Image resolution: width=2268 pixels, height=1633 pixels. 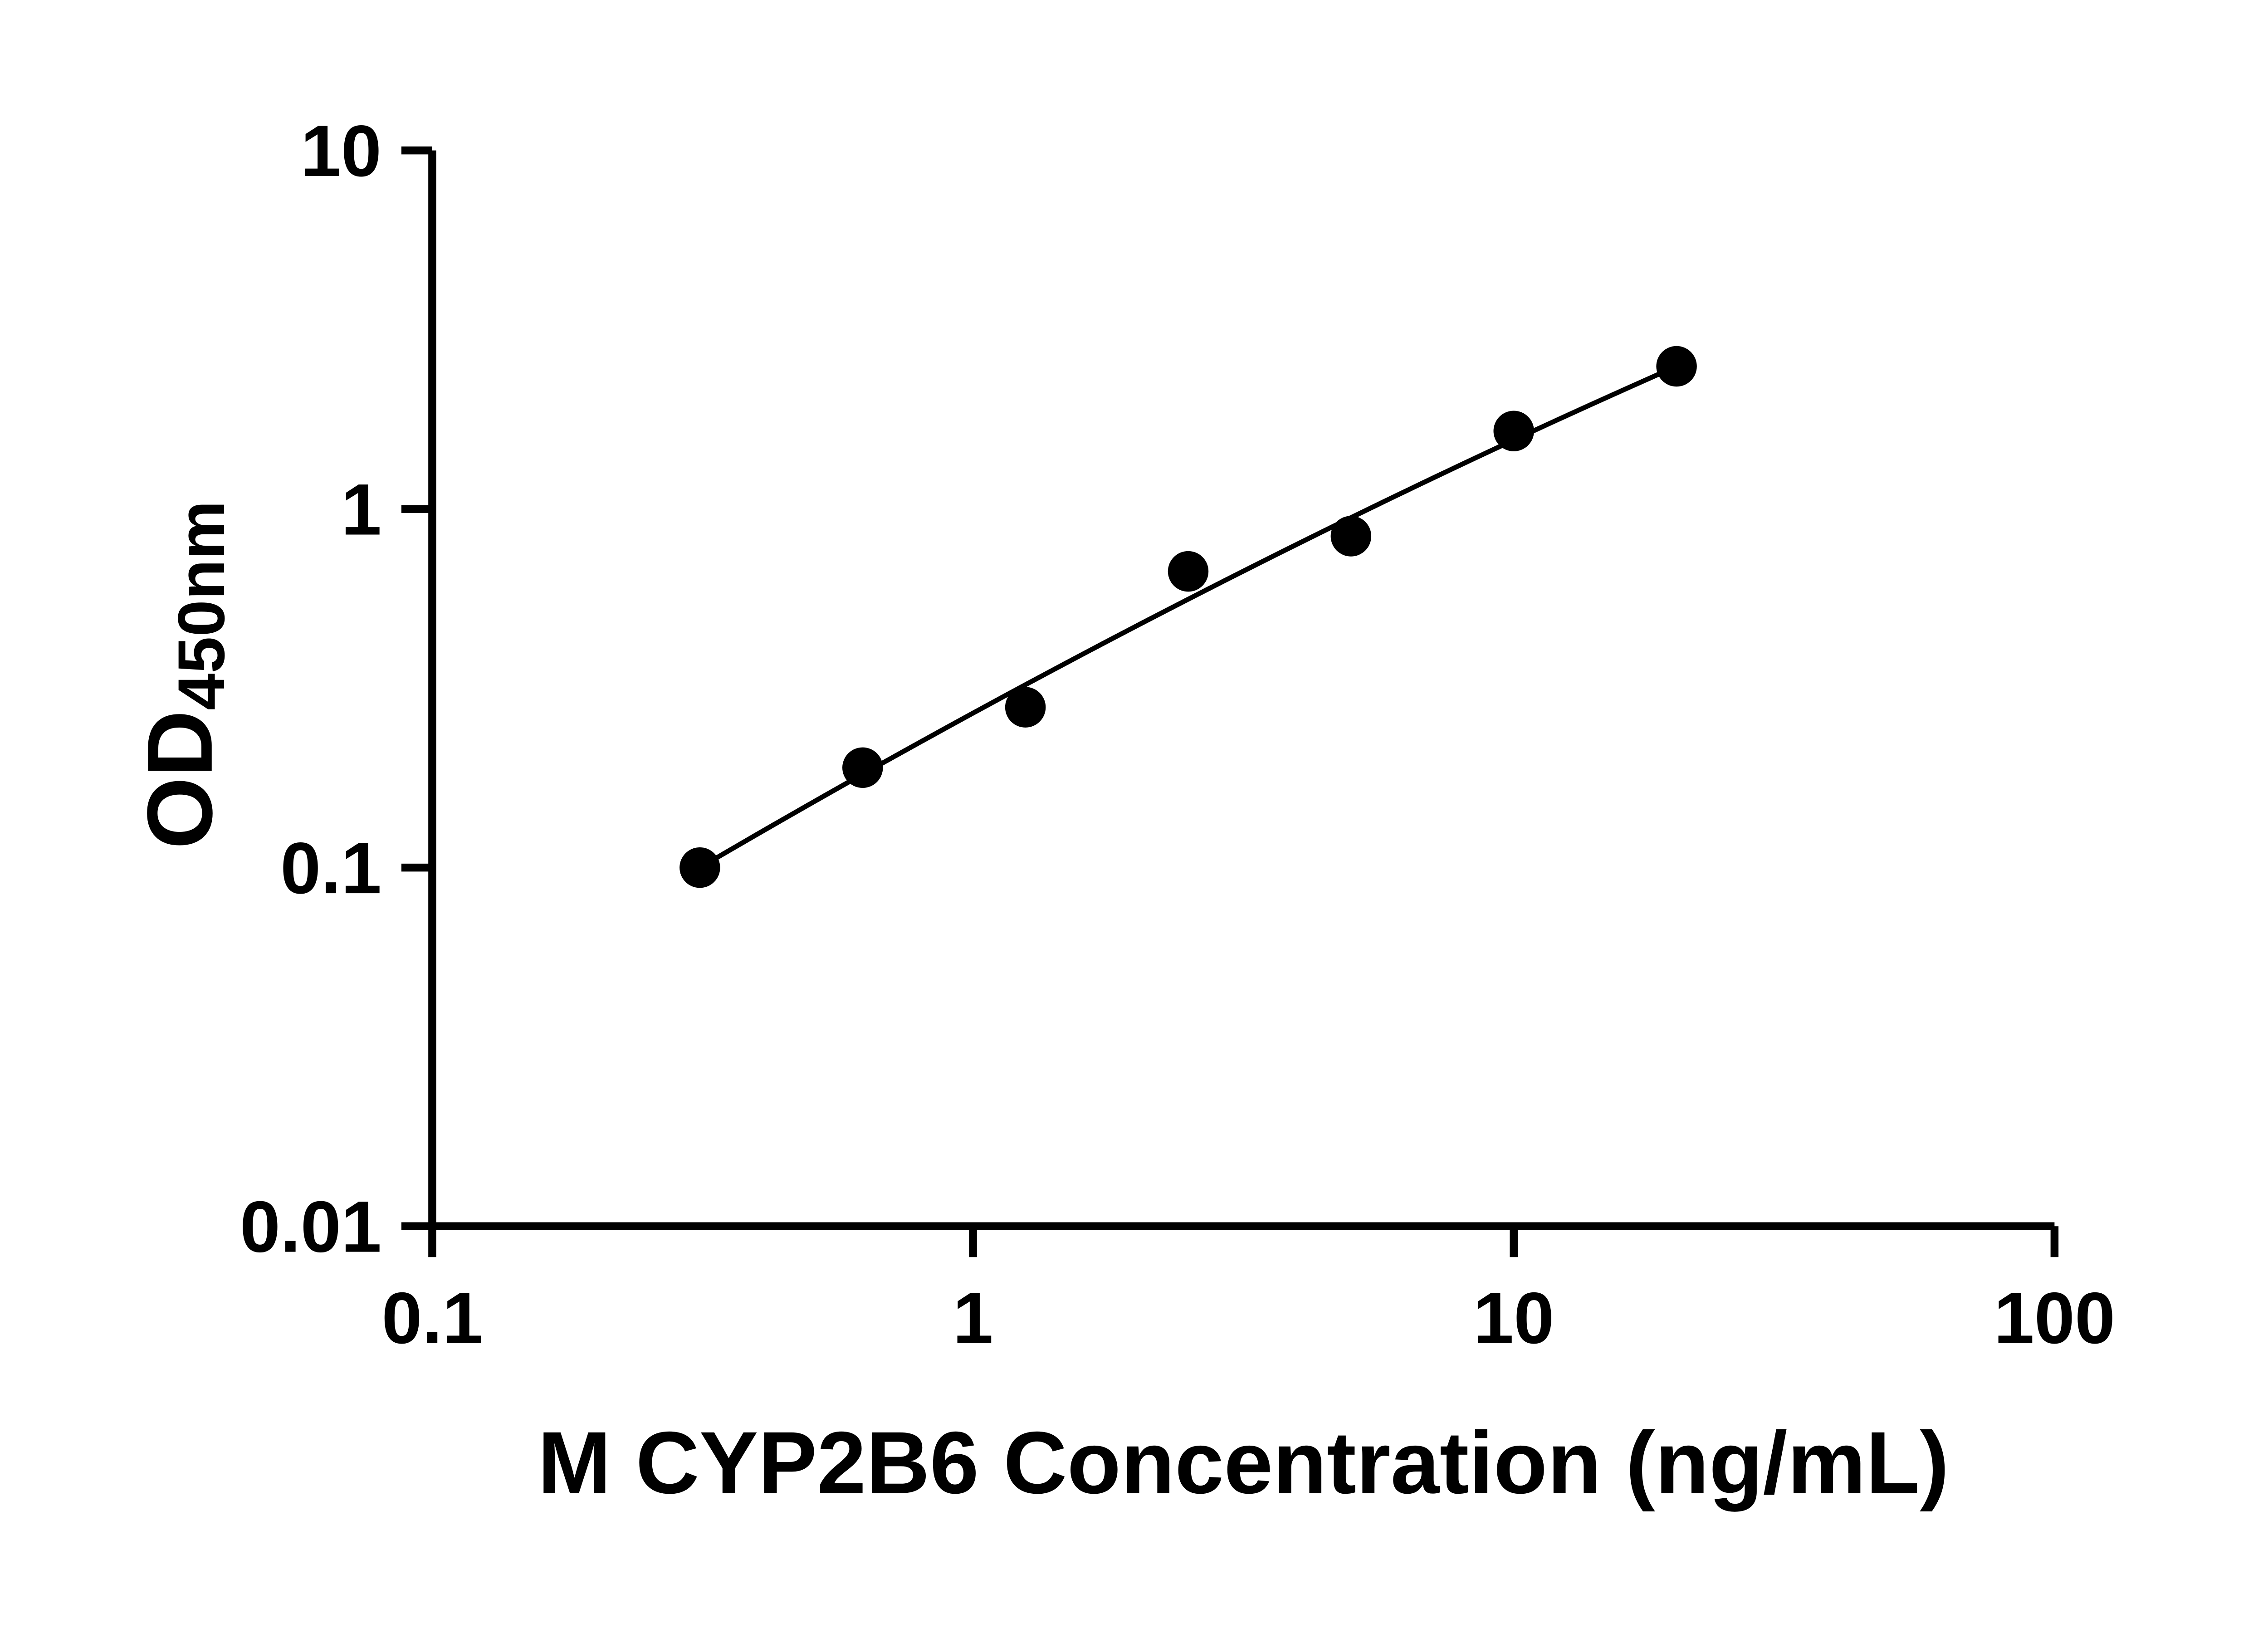 What do you see at coordinates (331, 868) in the screenshot?
I see `y-tick-label: 0.1` at bounding box center [331, 868].